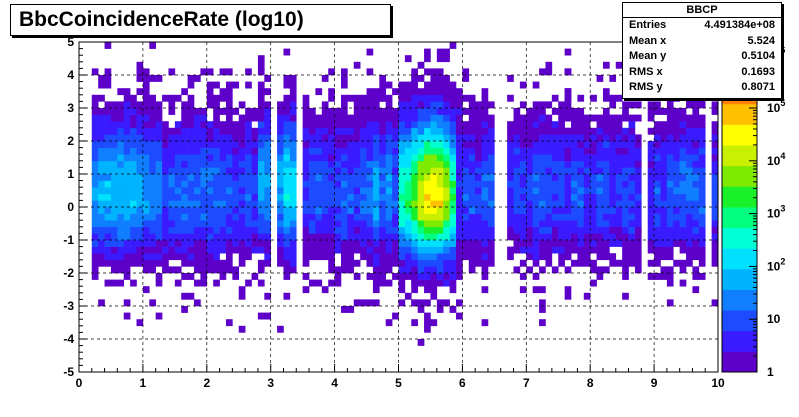 Image resolution: width=799 pixels, height=417 pixels. Describe the element at coordinates (334, 383) in the screenshot. I see `x-tick-label: 4` at that location.